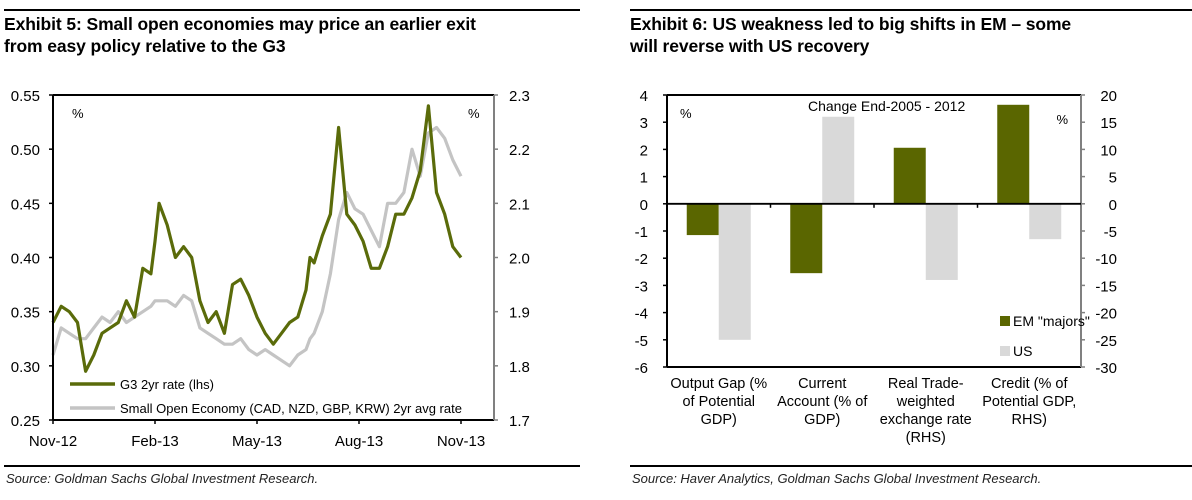  I want to click on y-right-tick-label: 0, so click(1113, 205).